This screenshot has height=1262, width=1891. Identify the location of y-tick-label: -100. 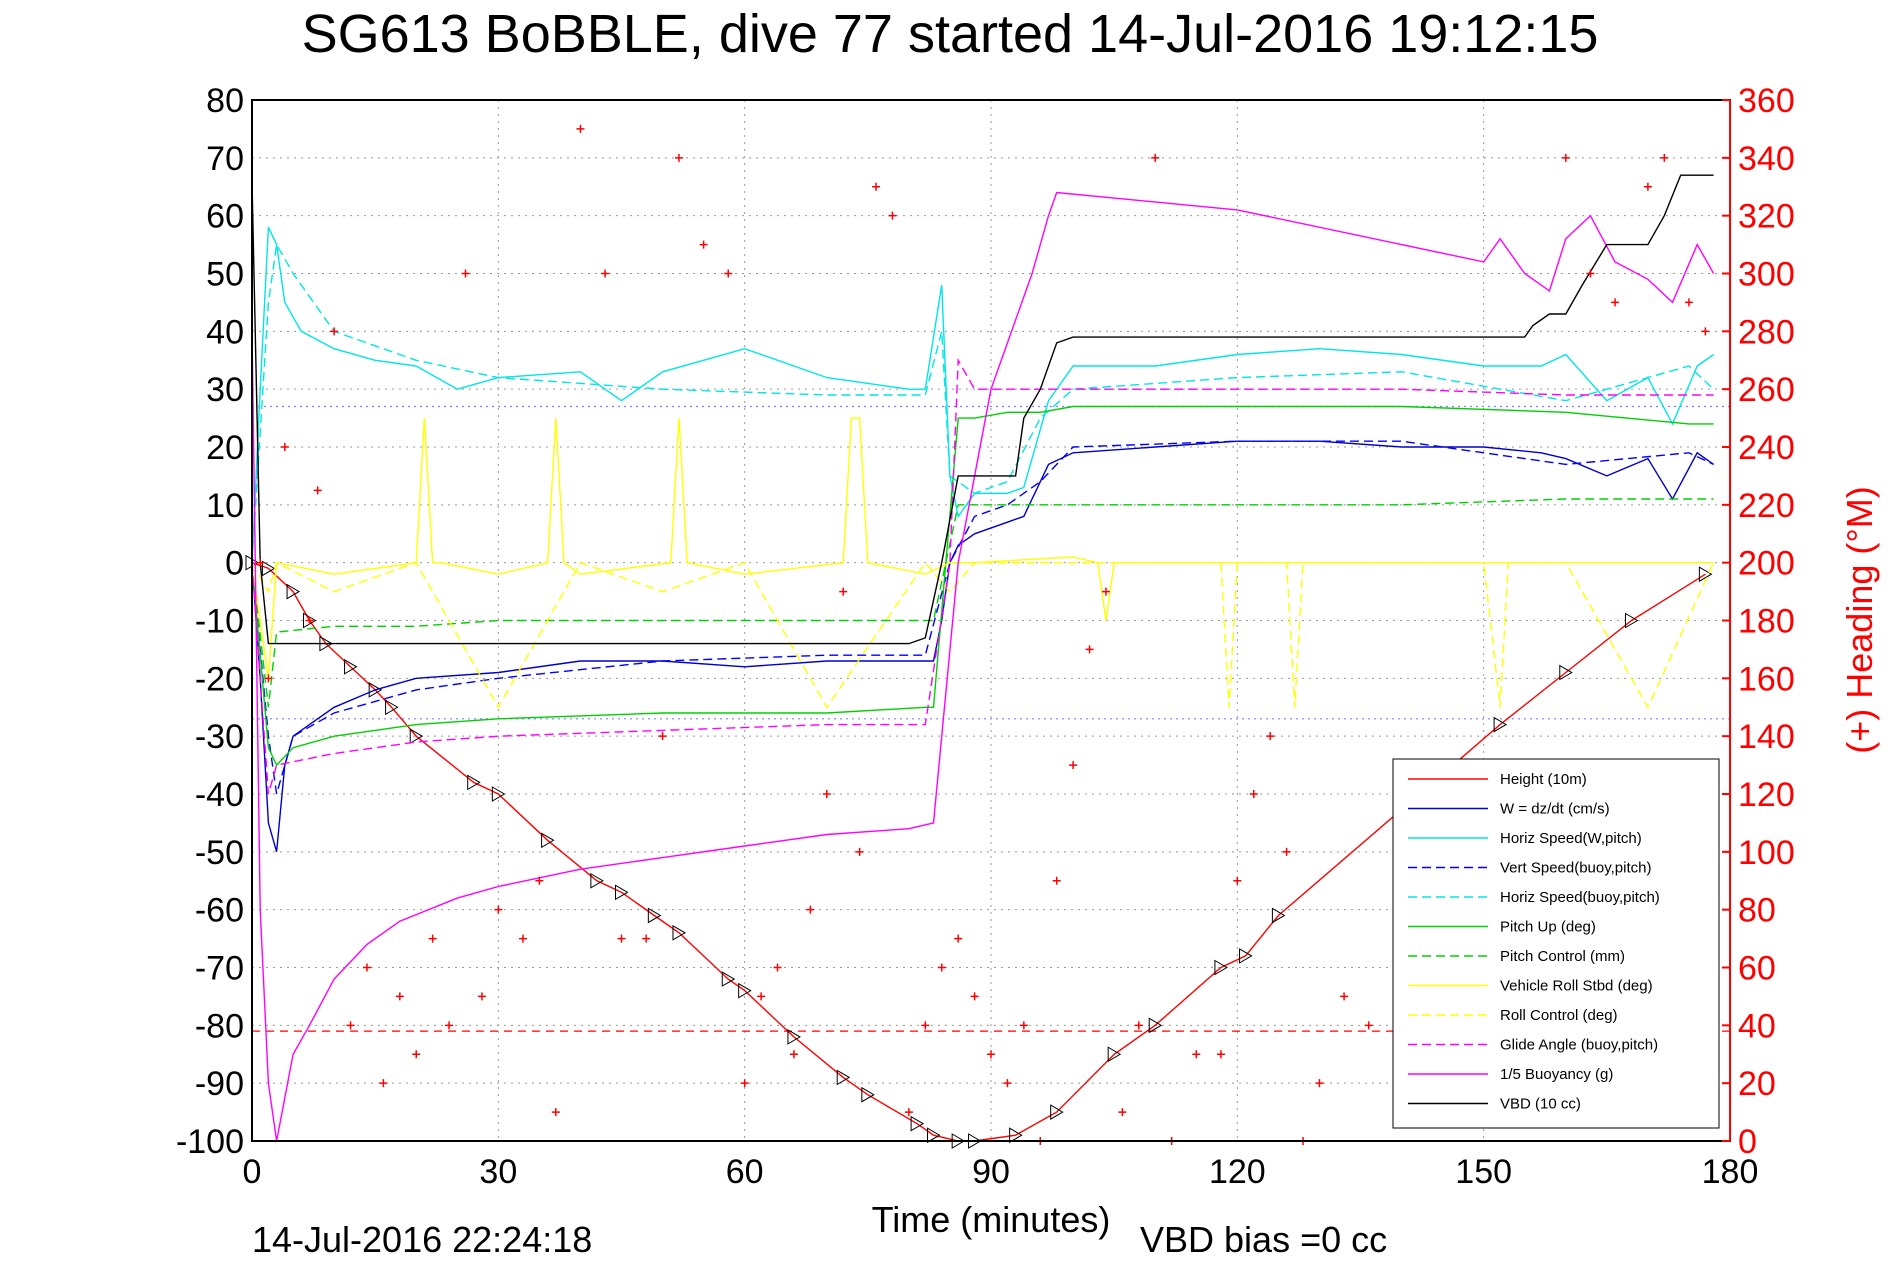
(210, 1142).